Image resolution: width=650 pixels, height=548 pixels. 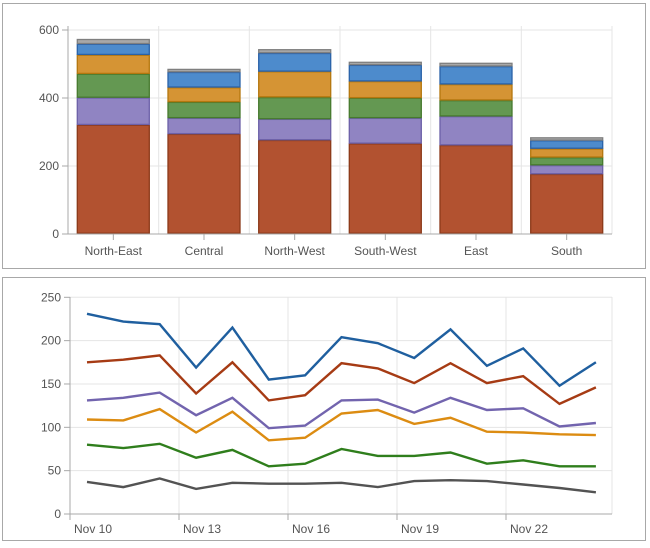 I want to click on bar-segment-orange-East, so click(x=476, y=92).